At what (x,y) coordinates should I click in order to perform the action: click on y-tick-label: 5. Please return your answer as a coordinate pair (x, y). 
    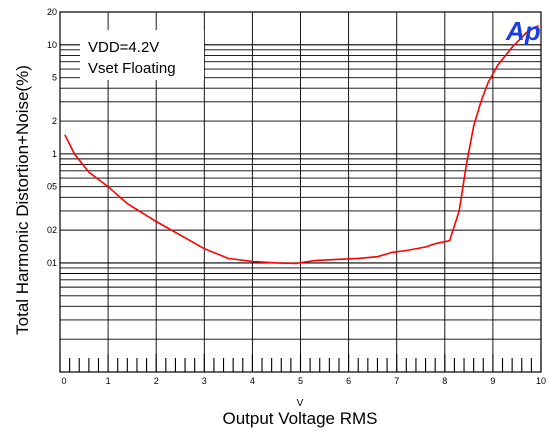
    Looking at the image, I should click on (54, 78).